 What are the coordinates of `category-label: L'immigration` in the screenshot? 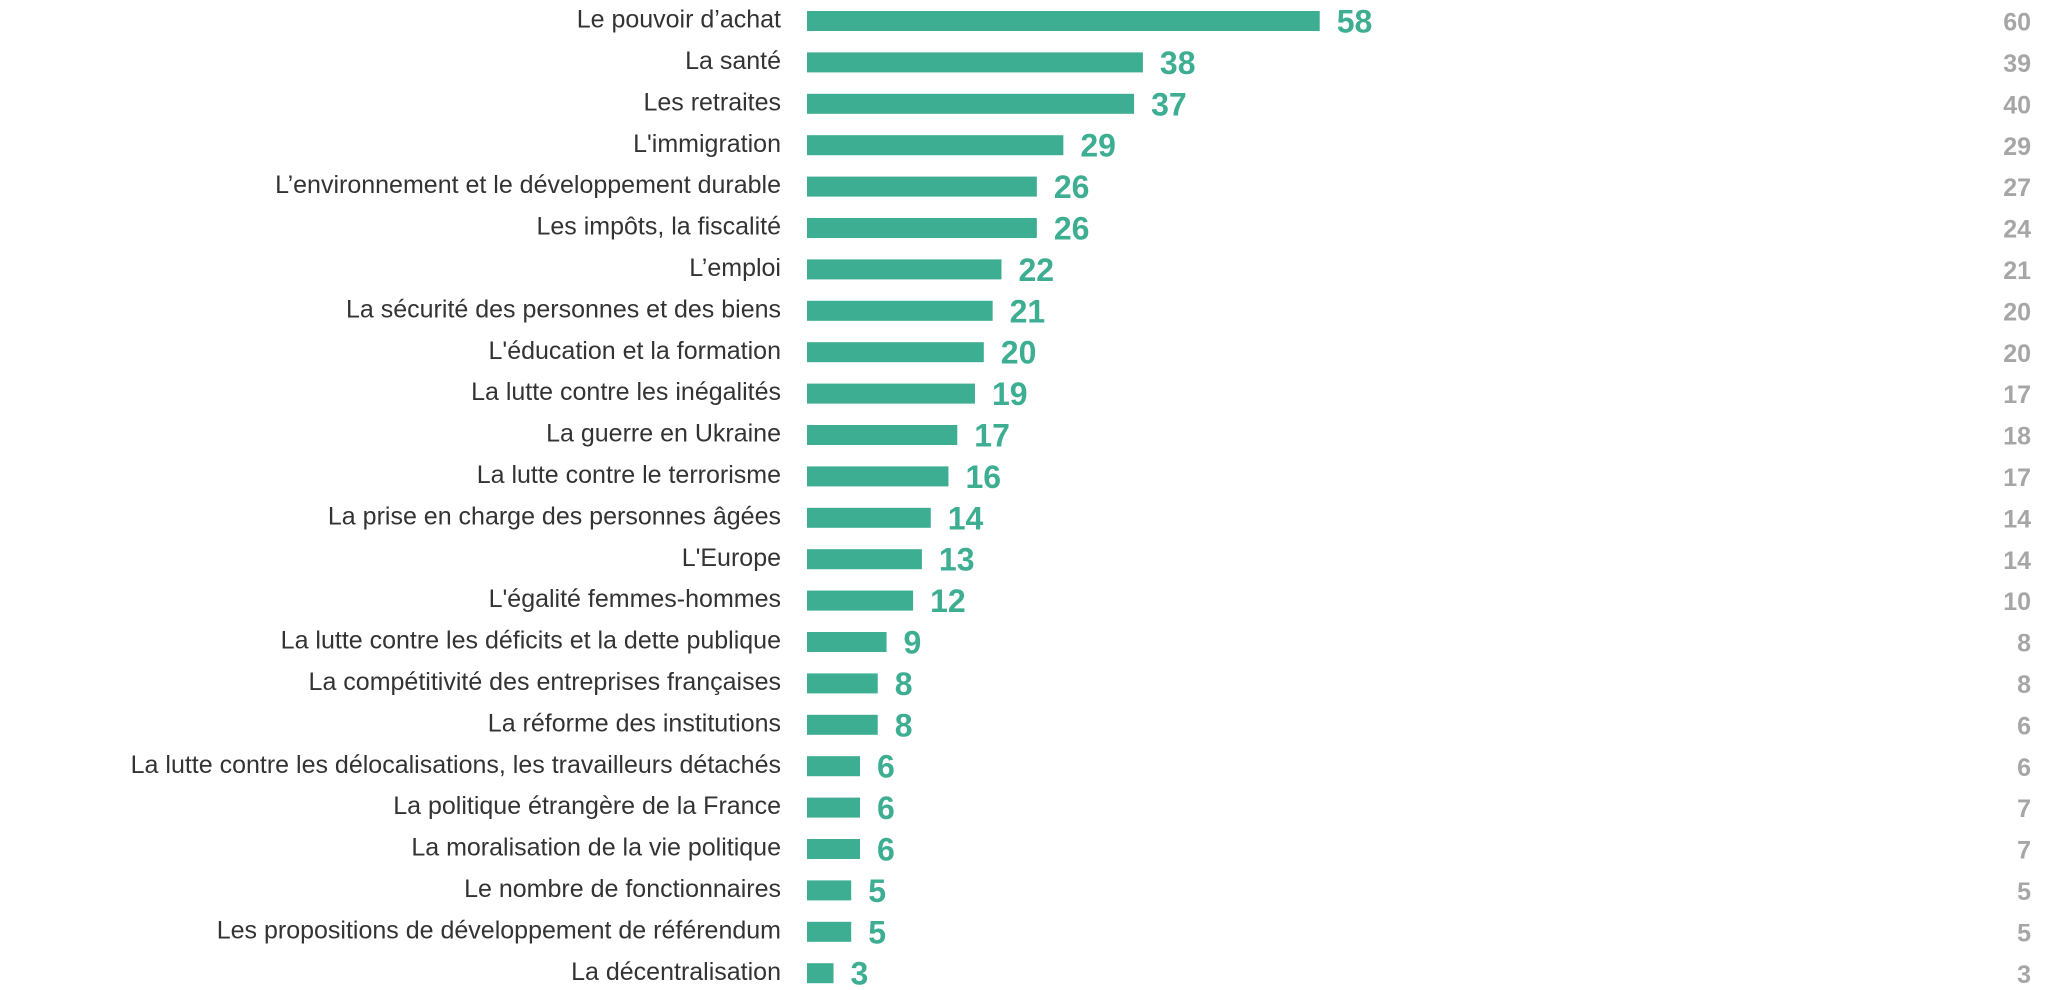 It's located at (707, 144).